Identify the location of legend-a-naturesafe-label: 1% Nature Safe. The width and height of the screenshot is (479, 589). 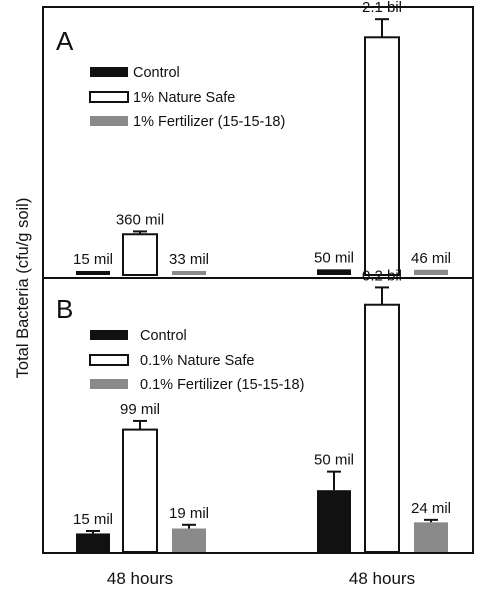
(184, 98).